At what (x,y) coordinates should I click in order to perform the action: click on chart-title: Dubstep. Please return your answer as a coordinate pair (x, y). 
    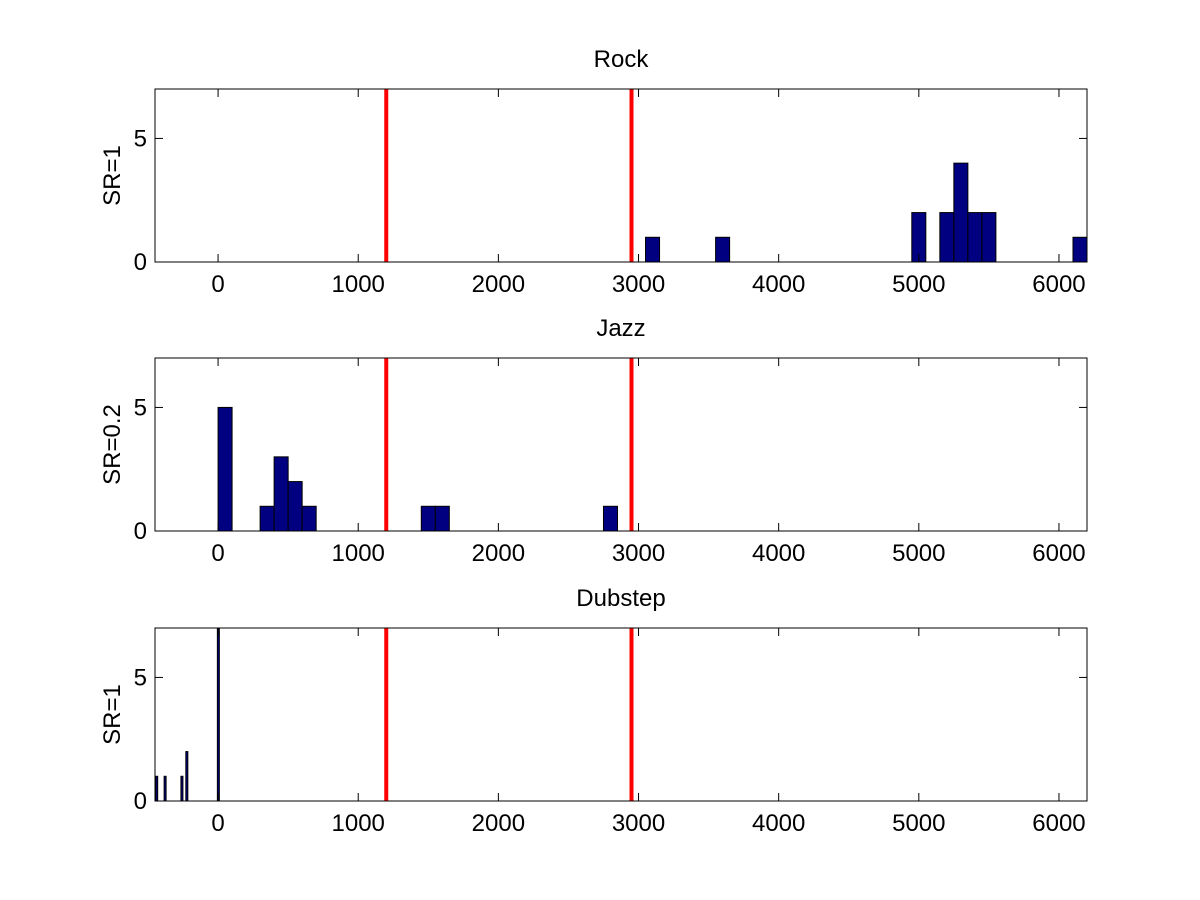
    Looking at the image, I should click on (620, 598).